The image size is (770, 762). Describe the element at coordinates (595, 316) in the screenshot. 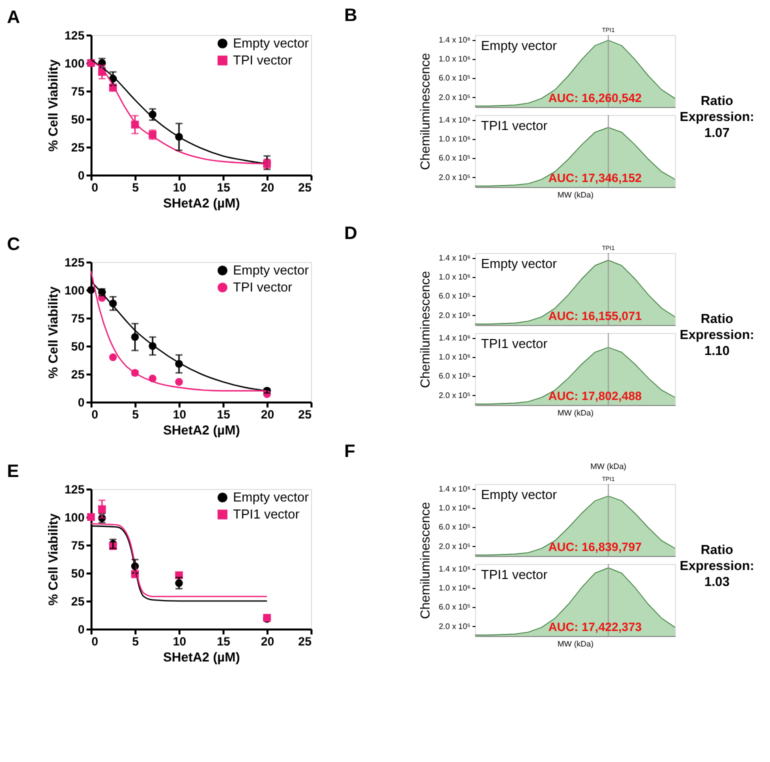

I see `annotation: AUC: 16,155,071` at that location.